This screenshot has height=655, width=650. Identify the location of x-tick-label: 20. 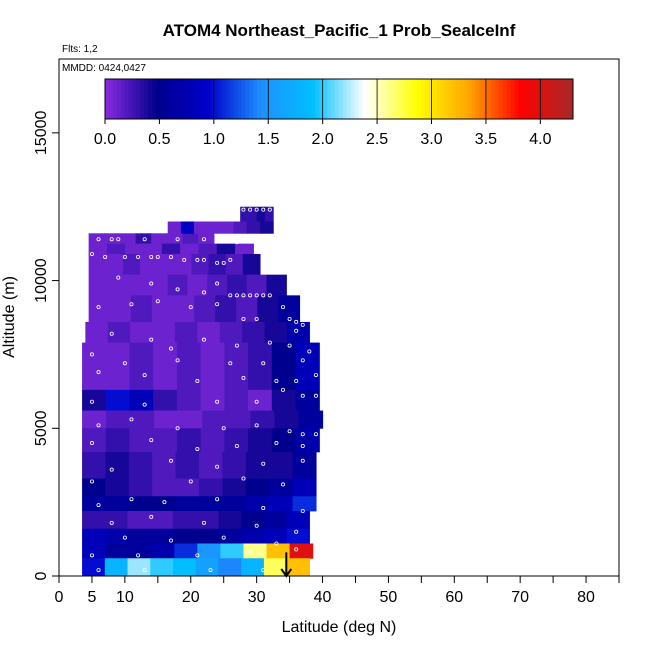
(191, 597).